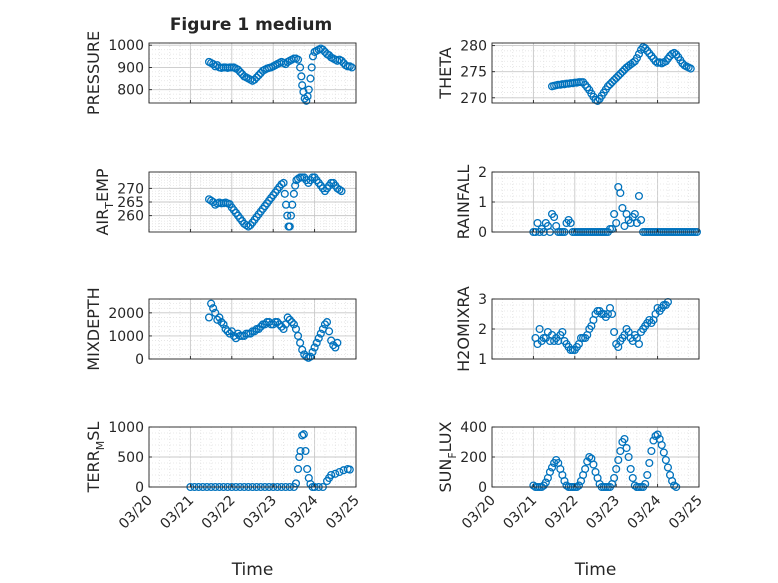  Describe the element at coordinates (447, 456) in the screenshot. I see `y-axis-label: SUNFLUX` at that location.